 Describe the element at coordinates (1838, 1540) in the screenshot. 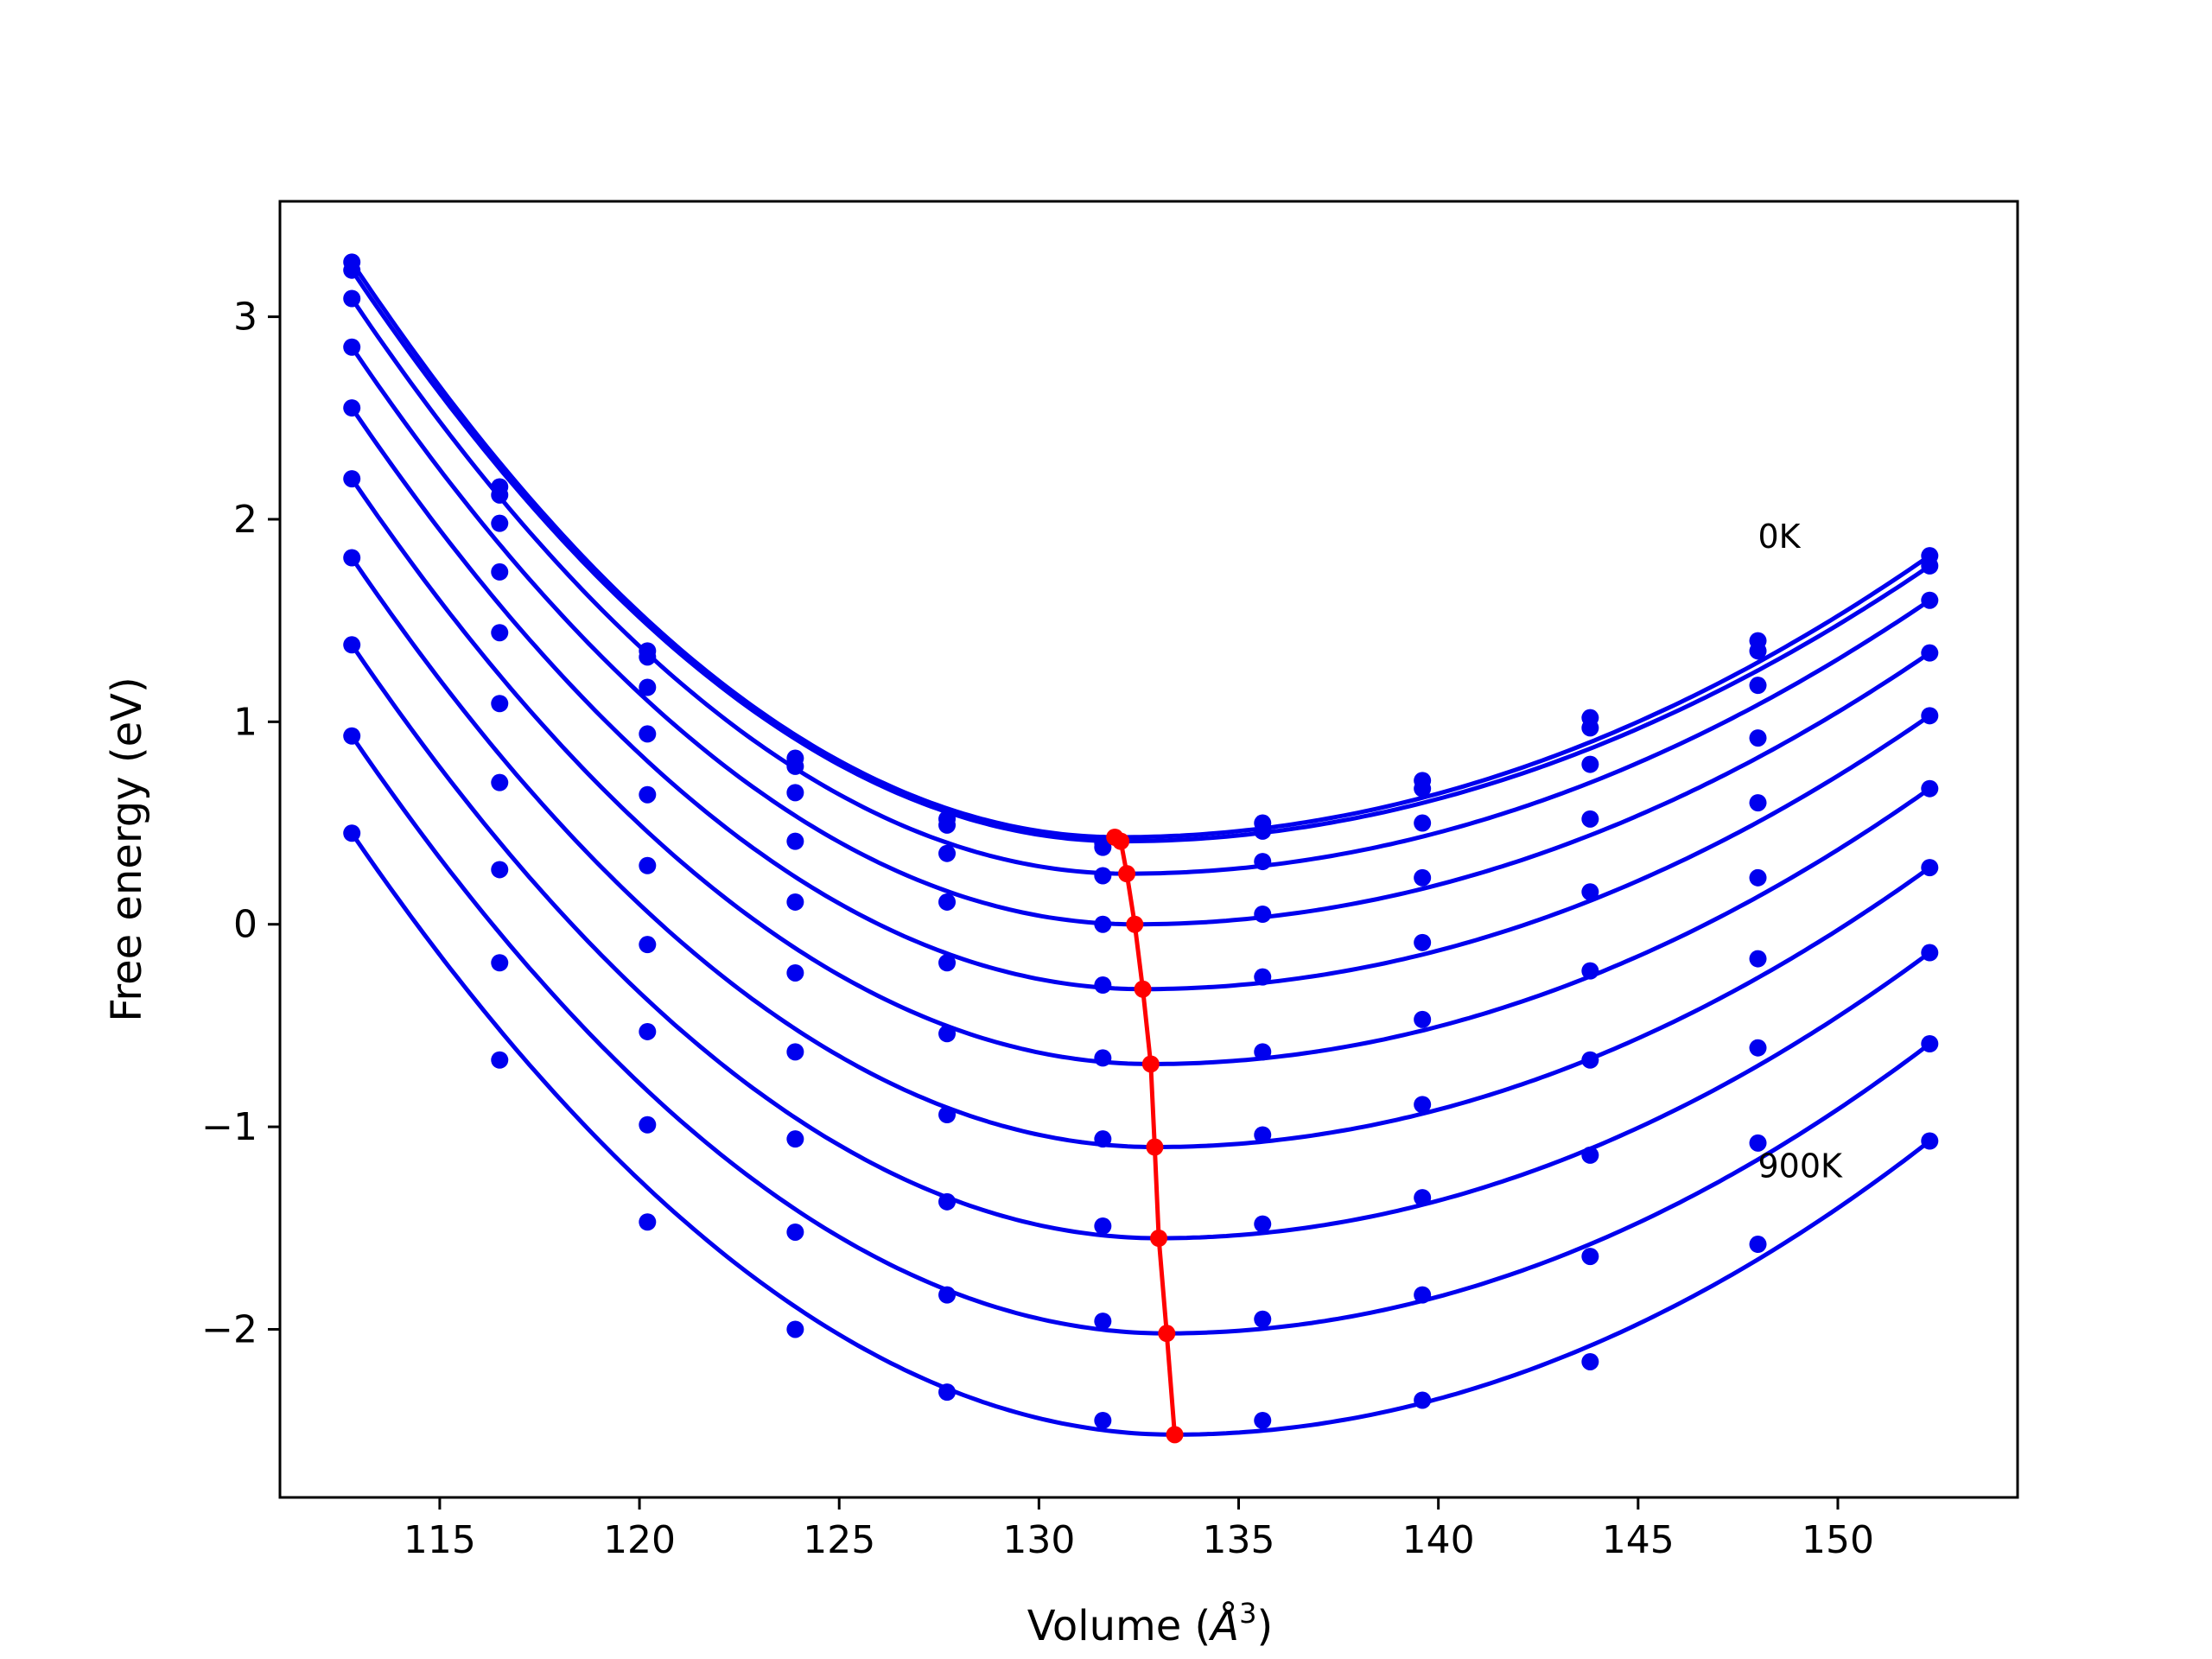

I see `x-tick-label-150: 150` at that location.